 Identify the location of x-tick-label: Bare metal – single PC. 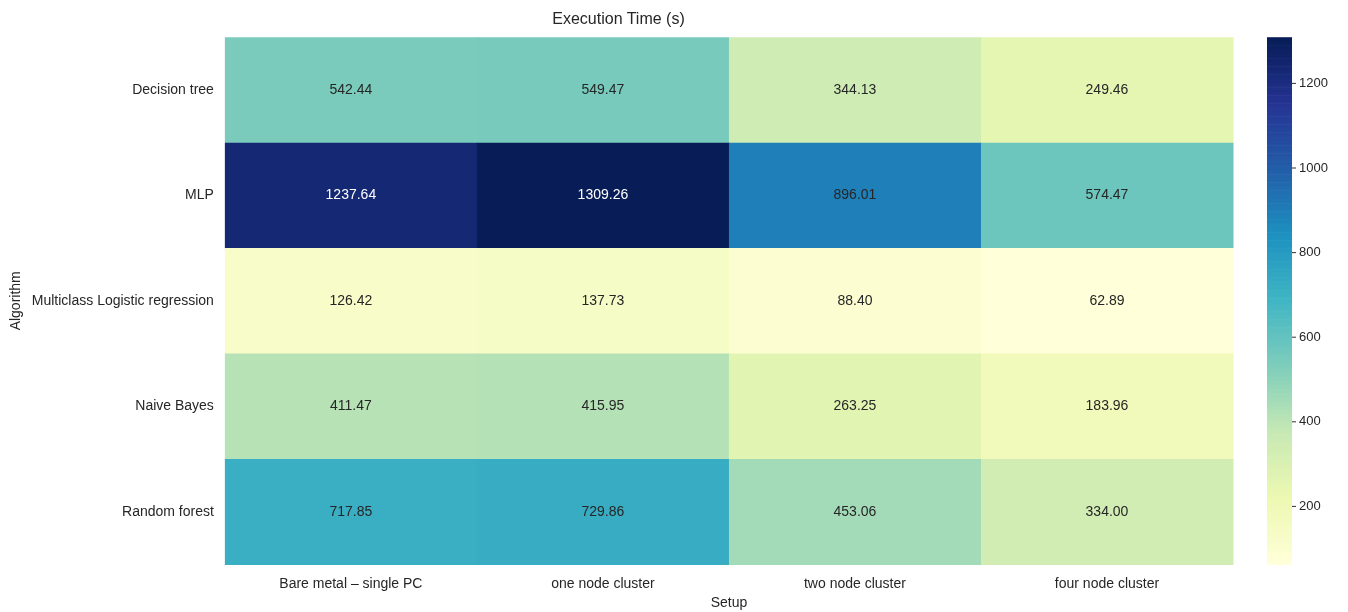
(351, 582).